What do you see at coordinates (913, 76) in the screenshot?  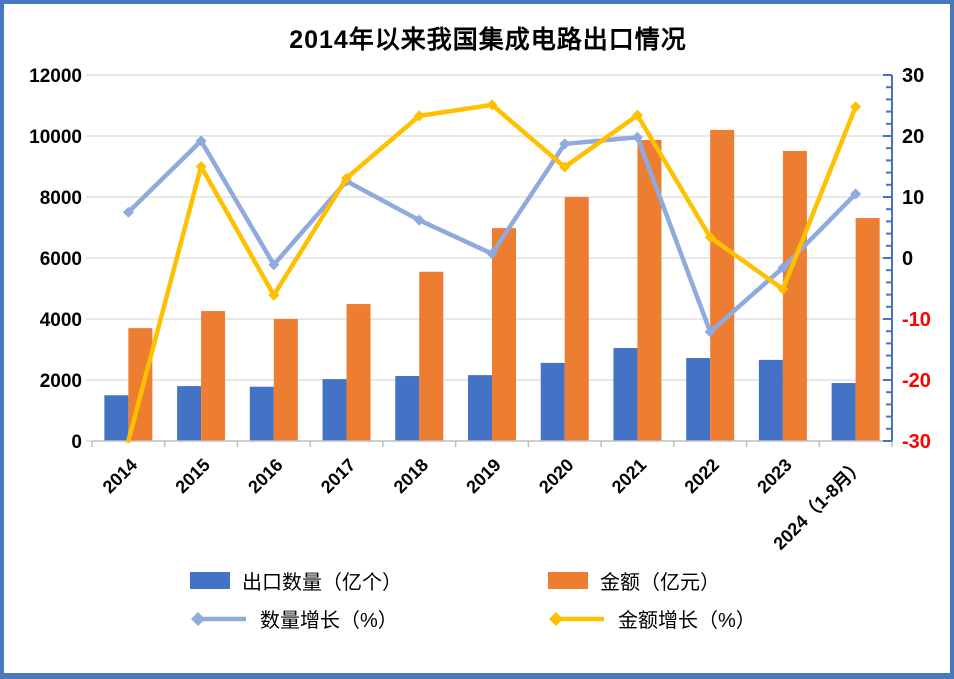 I see `right-axis-tick-label: 30` at bounding box center [913, 76].